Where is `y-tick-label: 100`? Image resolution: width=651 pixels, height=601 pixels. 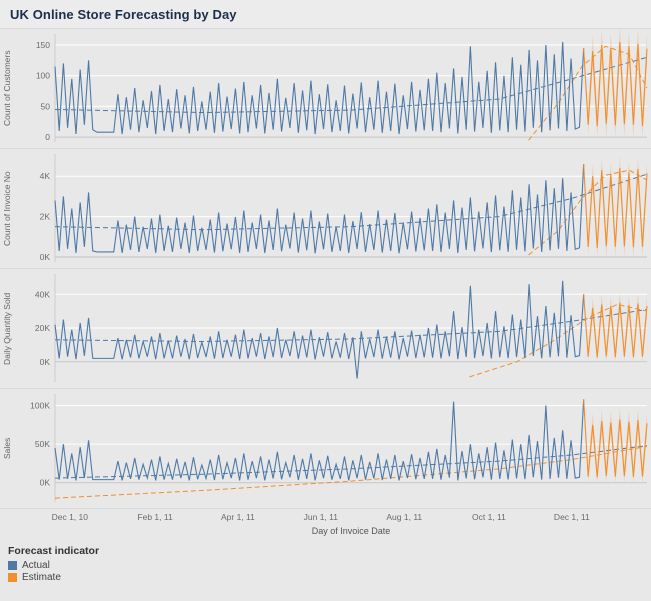
y-tick-label: 100 is located at coordinates (43, 76).